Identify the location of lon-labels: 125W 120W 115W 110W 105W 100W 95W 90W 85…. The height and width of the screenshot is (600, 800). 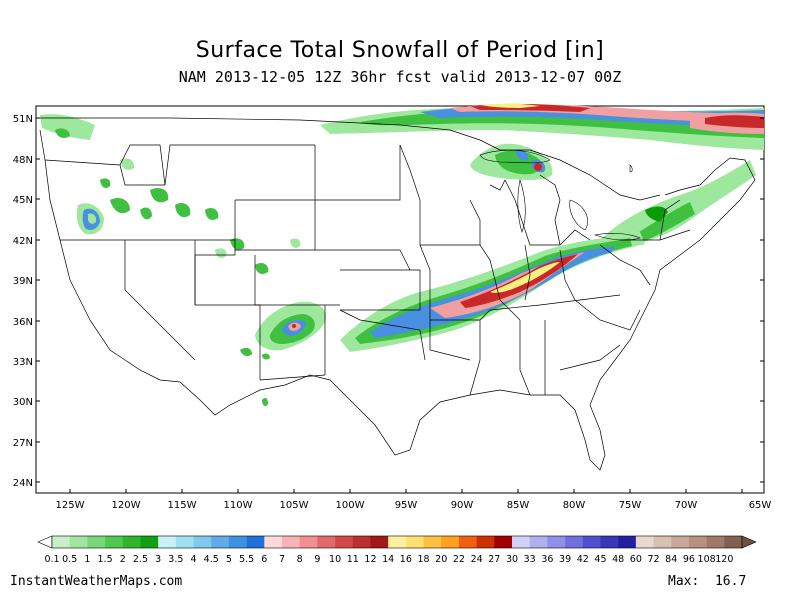
(414, 505).